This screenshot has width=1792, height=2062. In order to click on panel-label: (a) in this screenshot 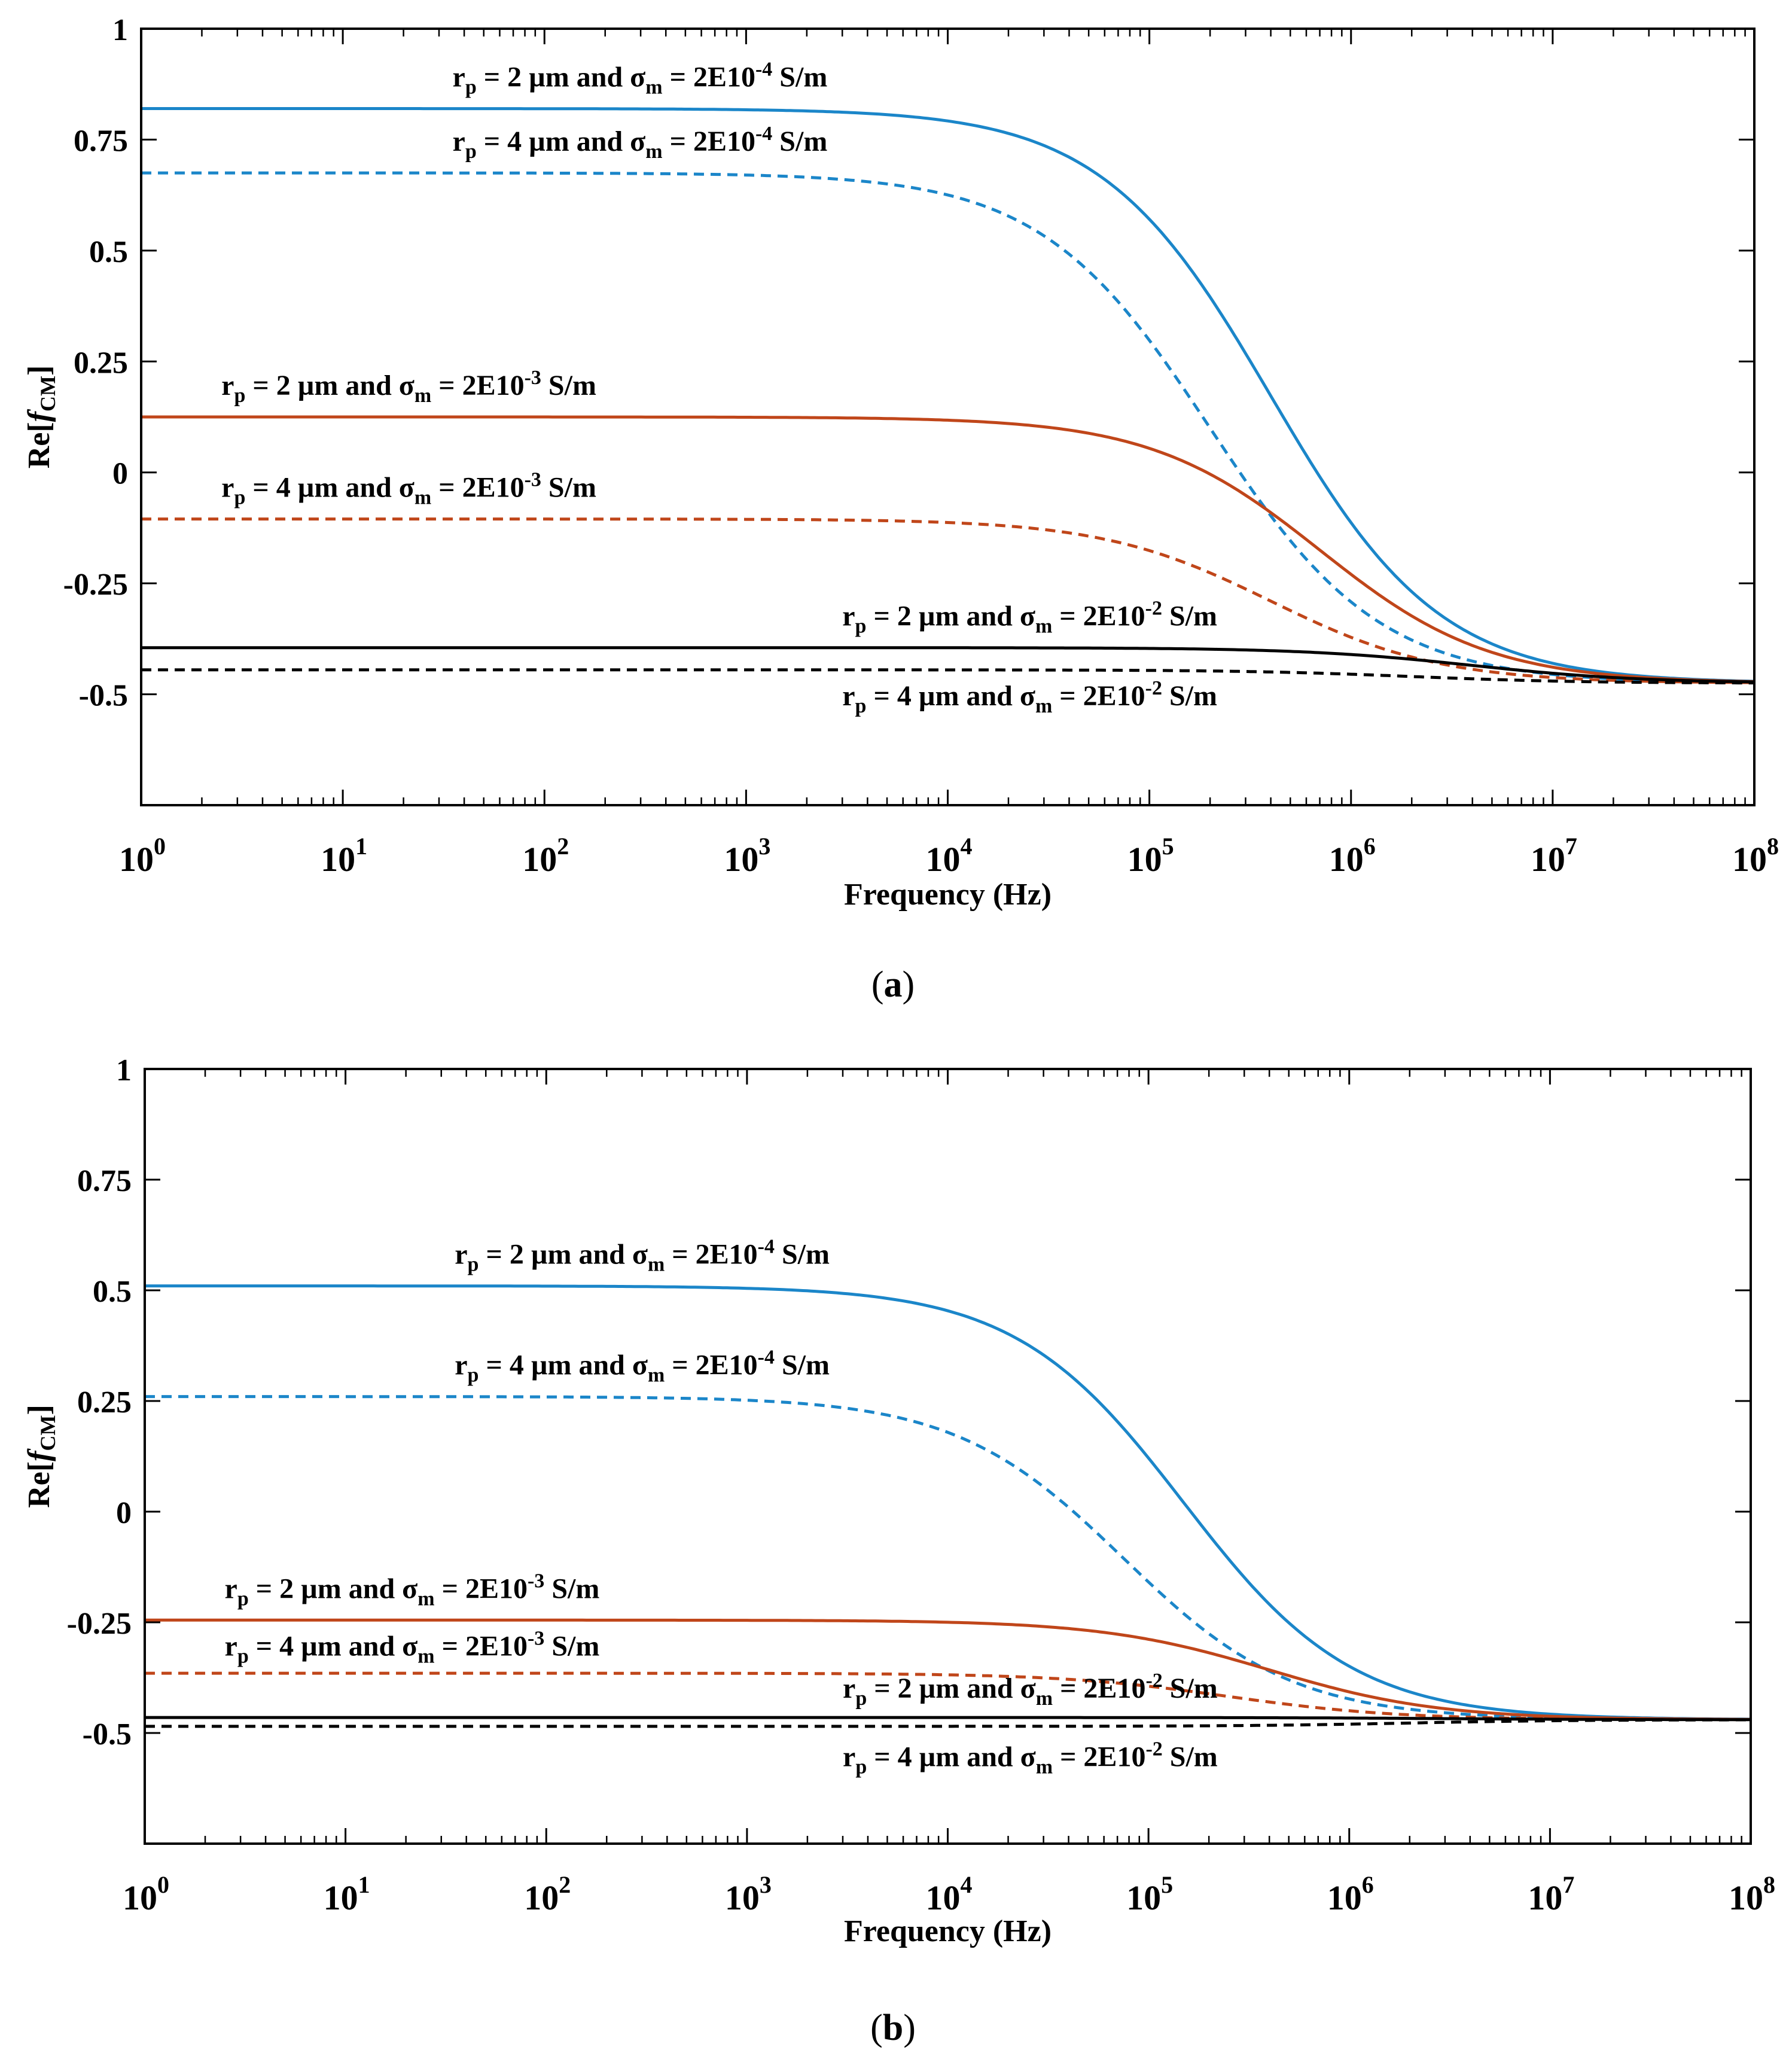, I will do `click(893, 984)`.